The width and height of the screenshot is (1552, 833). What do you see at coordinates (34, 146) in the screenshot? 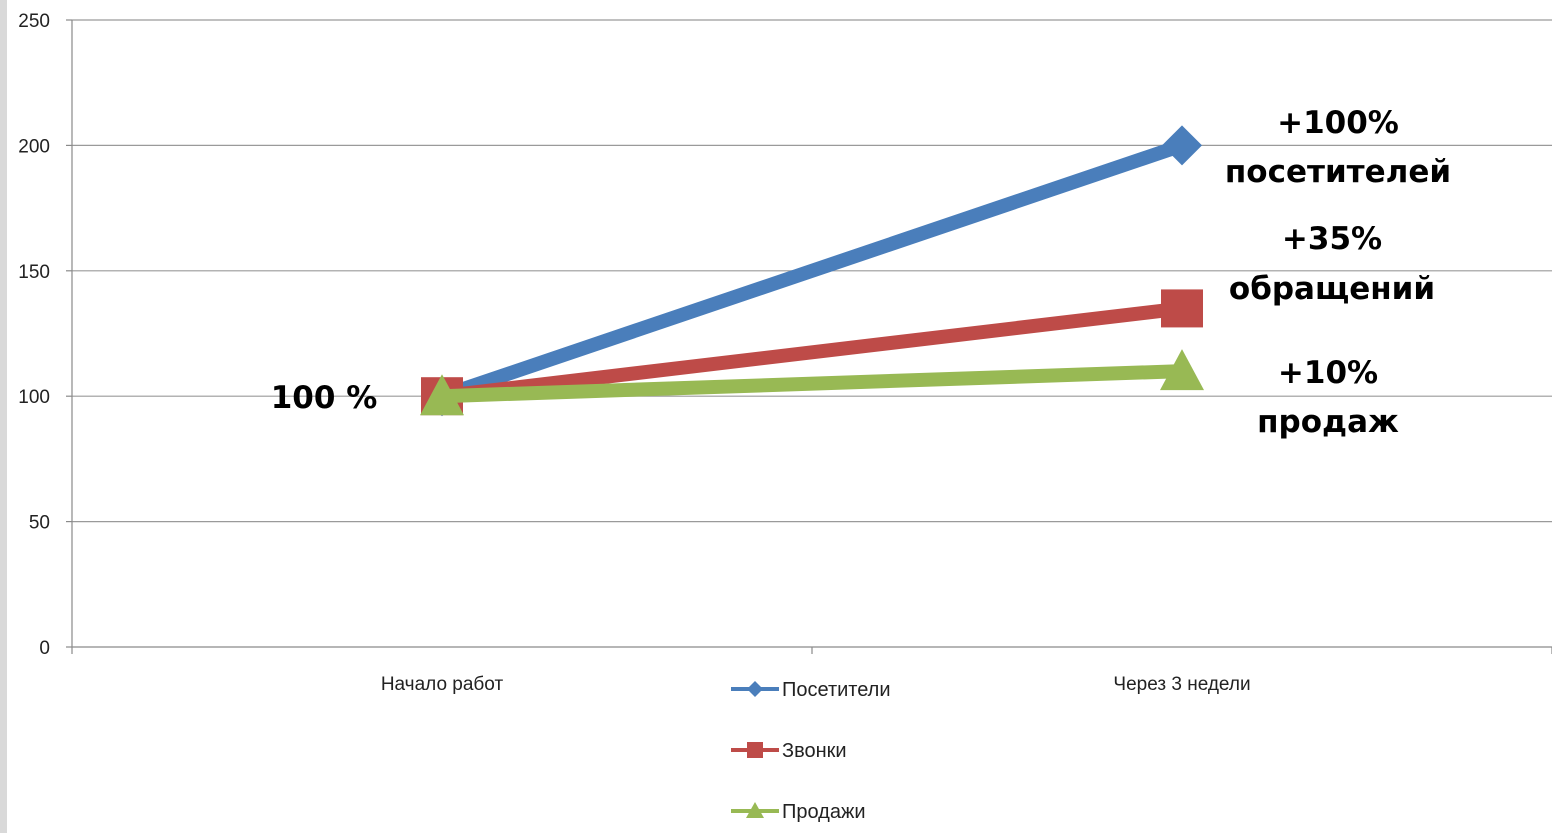
I see `y-tick-label: 200` at bounding box center [34, 146].